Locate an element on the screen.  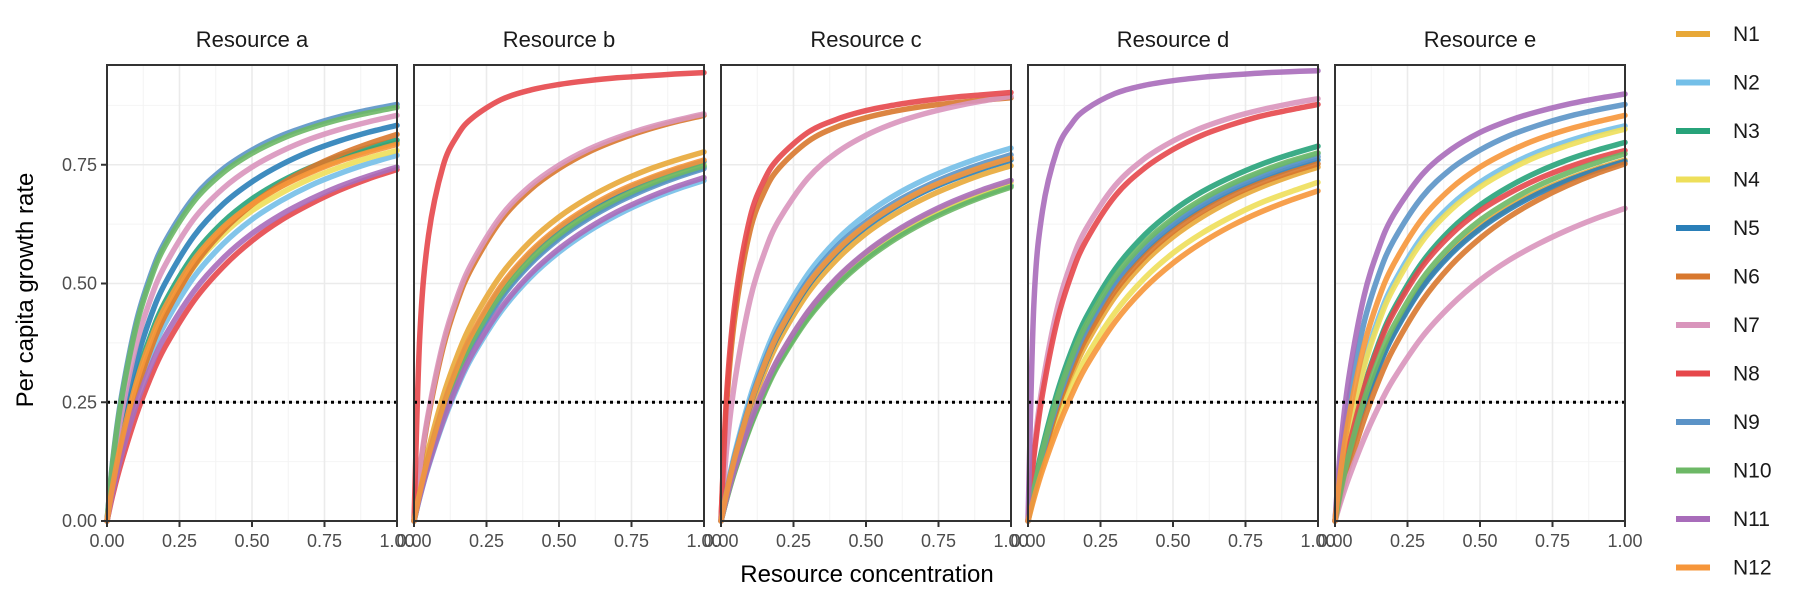
y-tick-label: 0.25 is located at coordinates (79, 402).